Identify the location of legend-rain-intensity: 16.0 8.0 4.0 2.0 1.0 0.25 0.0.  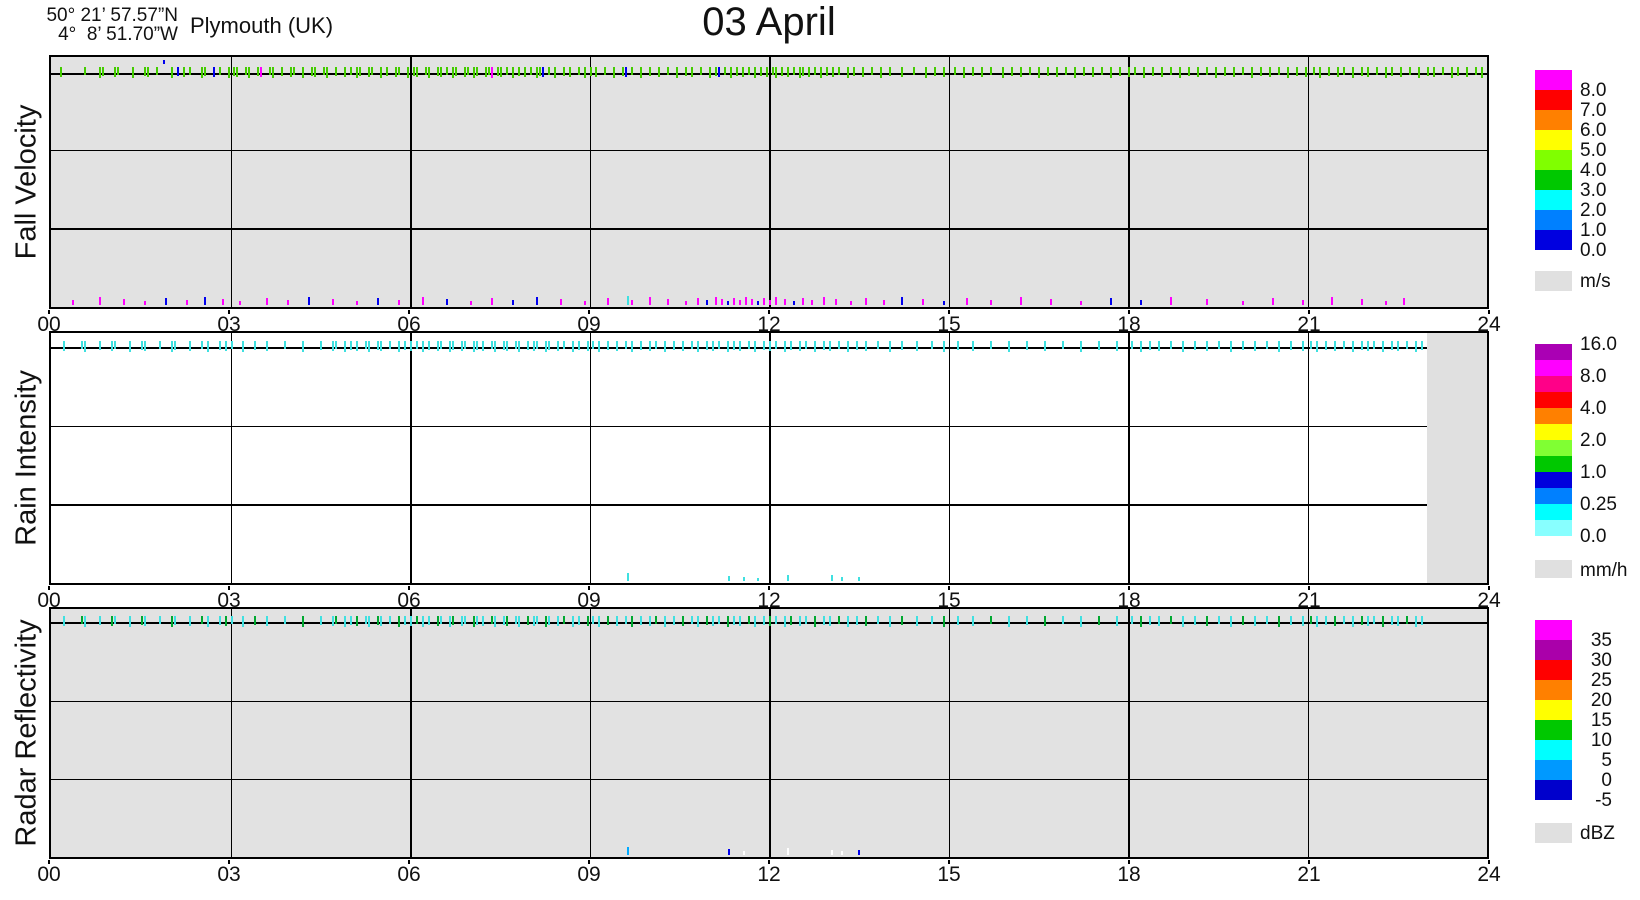
(1587, 440).